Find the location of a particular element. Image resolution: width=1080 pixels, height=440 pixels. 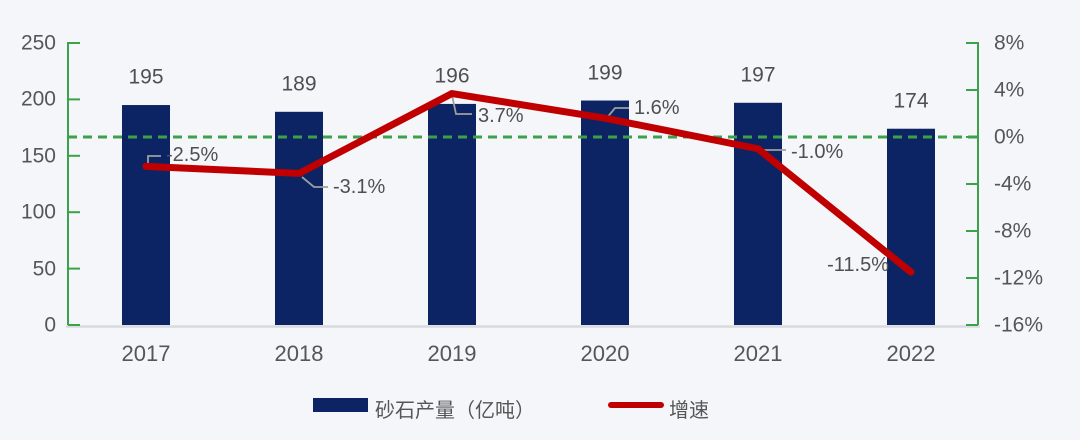

x-axis-label-2017: 2017 is located at coordinates (146, 353).